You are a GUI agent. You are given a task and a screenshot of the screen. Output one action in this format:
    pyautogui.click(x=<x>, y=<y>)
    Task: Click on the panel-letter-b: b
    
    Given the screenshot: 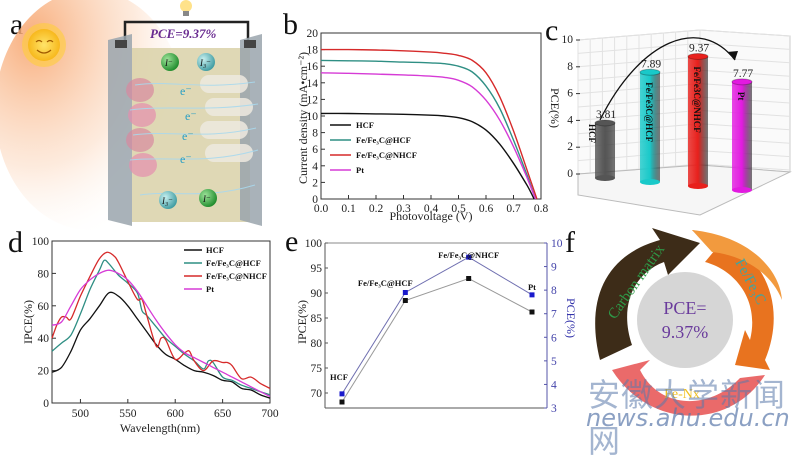 What is the action you would take?
    pyautogui.click(x=290, y=24)
    